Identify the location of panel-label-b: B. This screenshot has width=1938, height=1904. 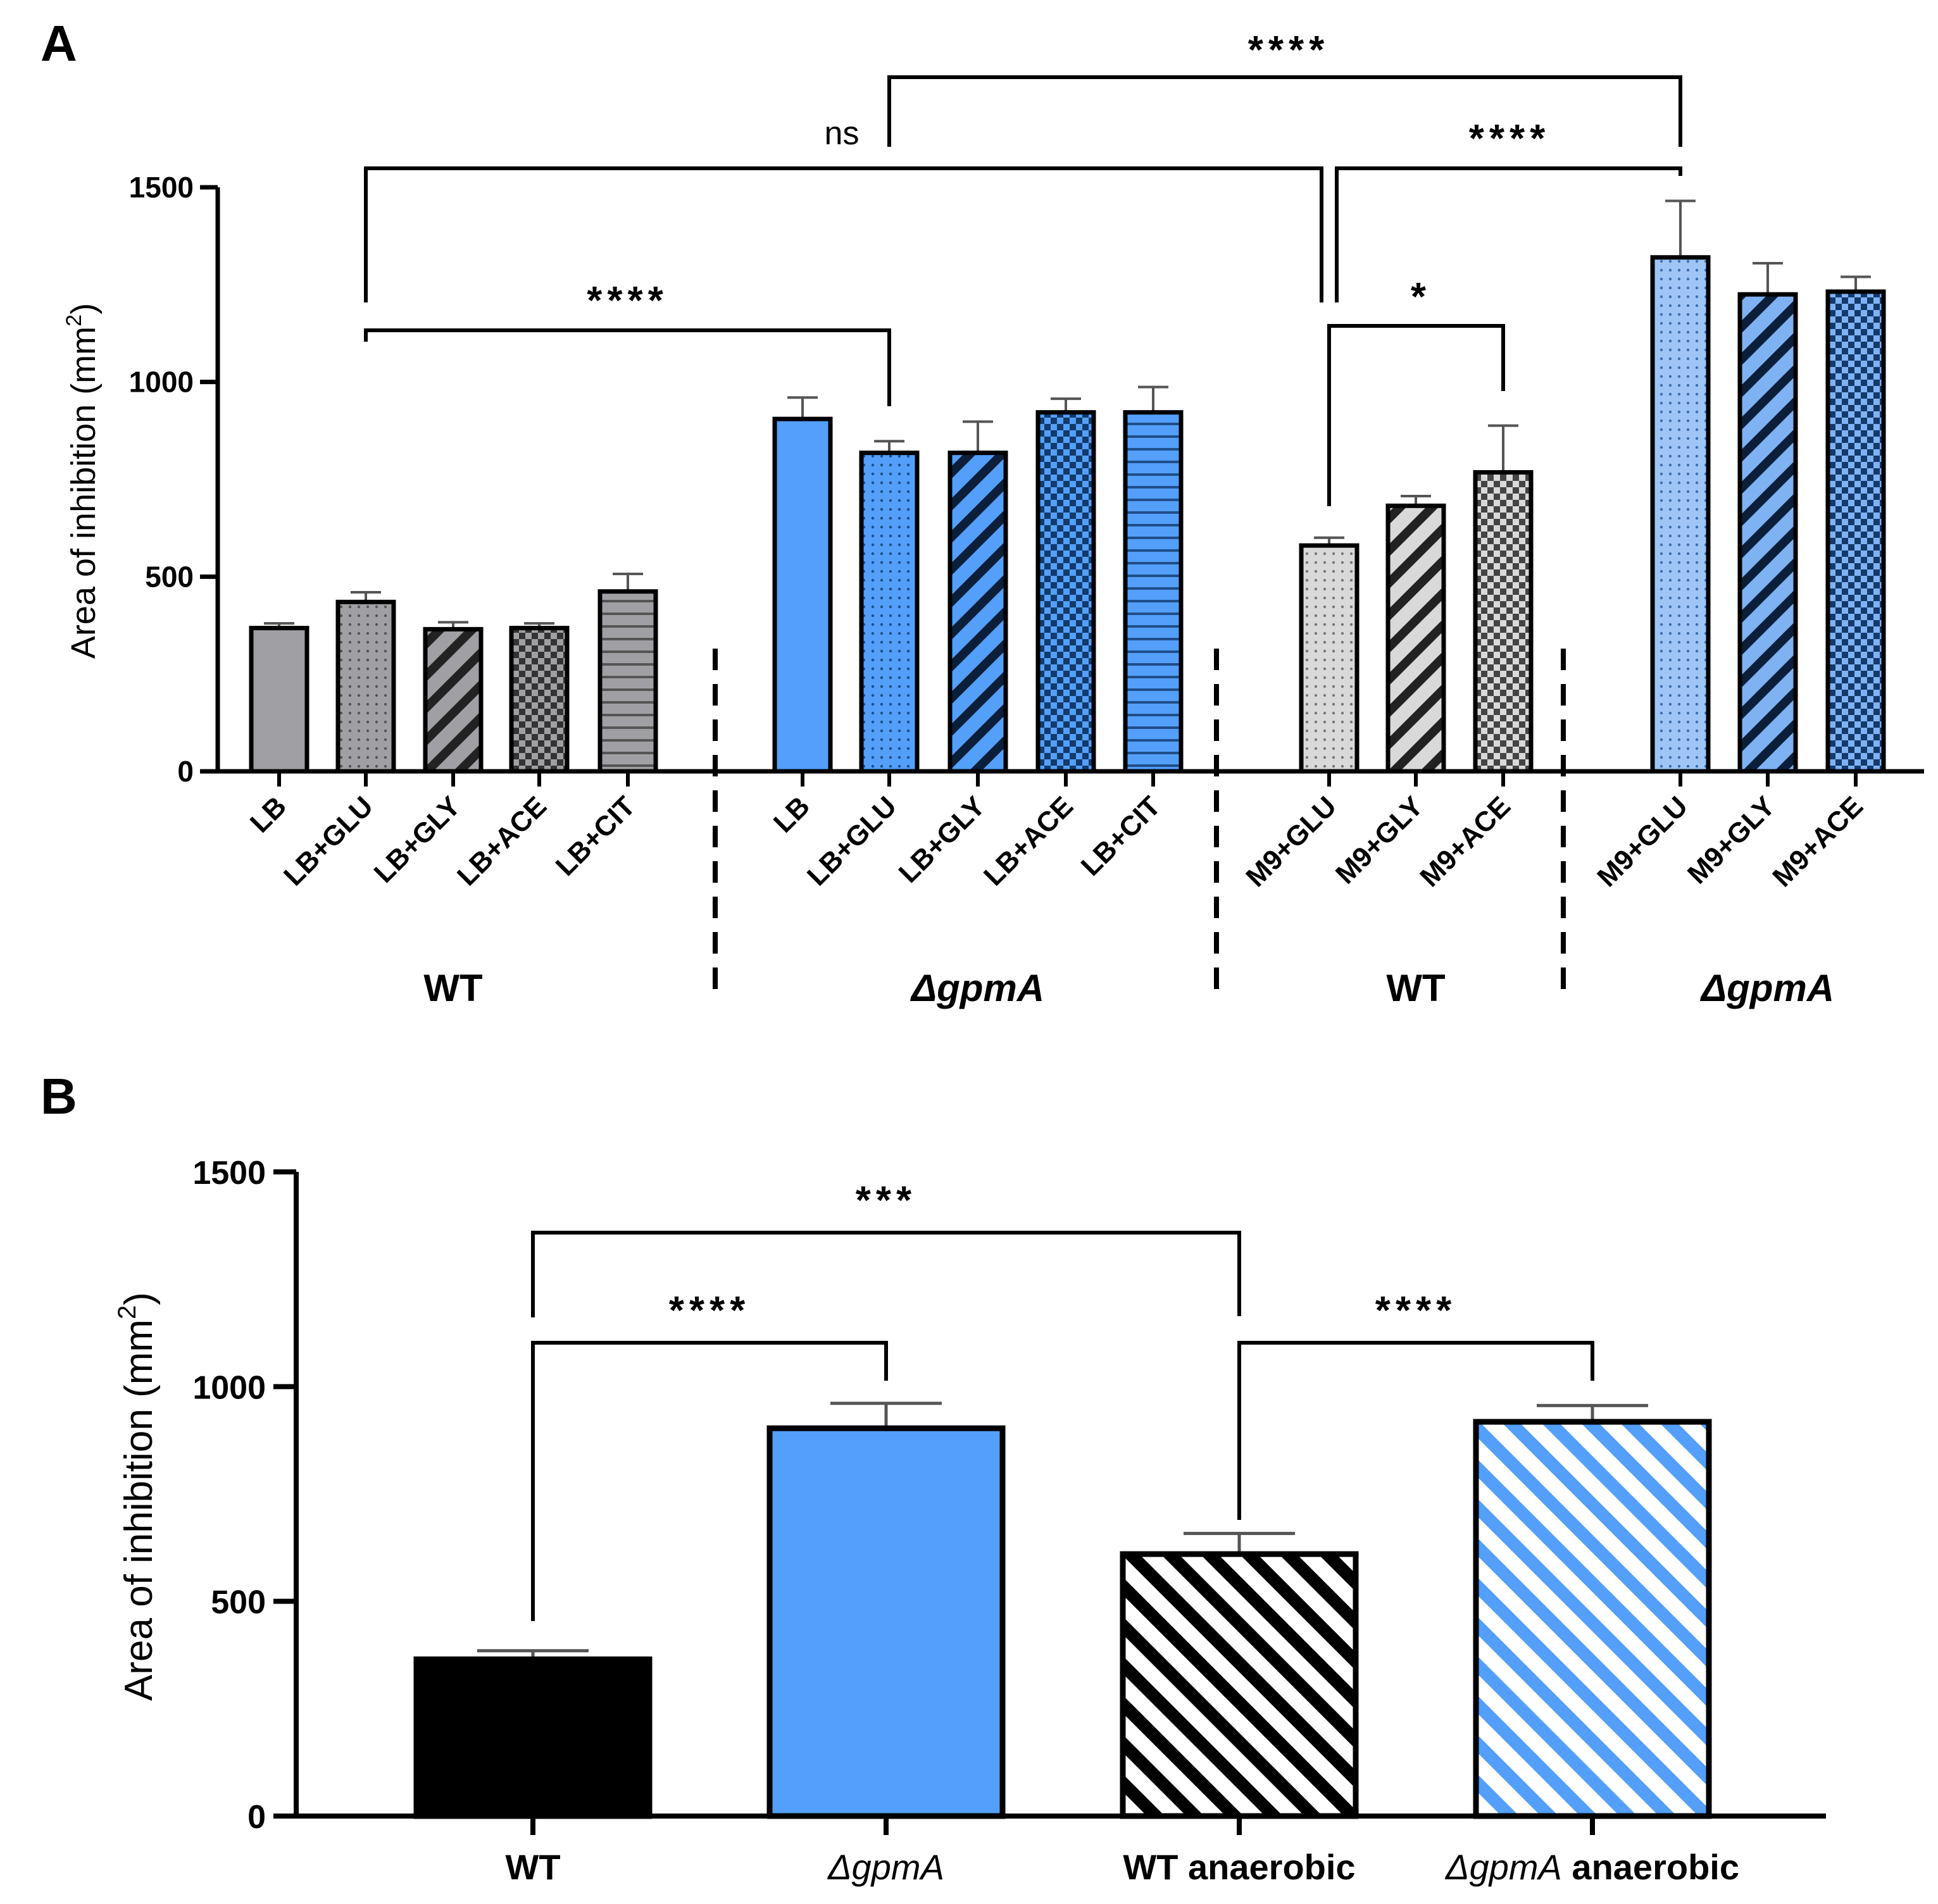
(59, 1096).